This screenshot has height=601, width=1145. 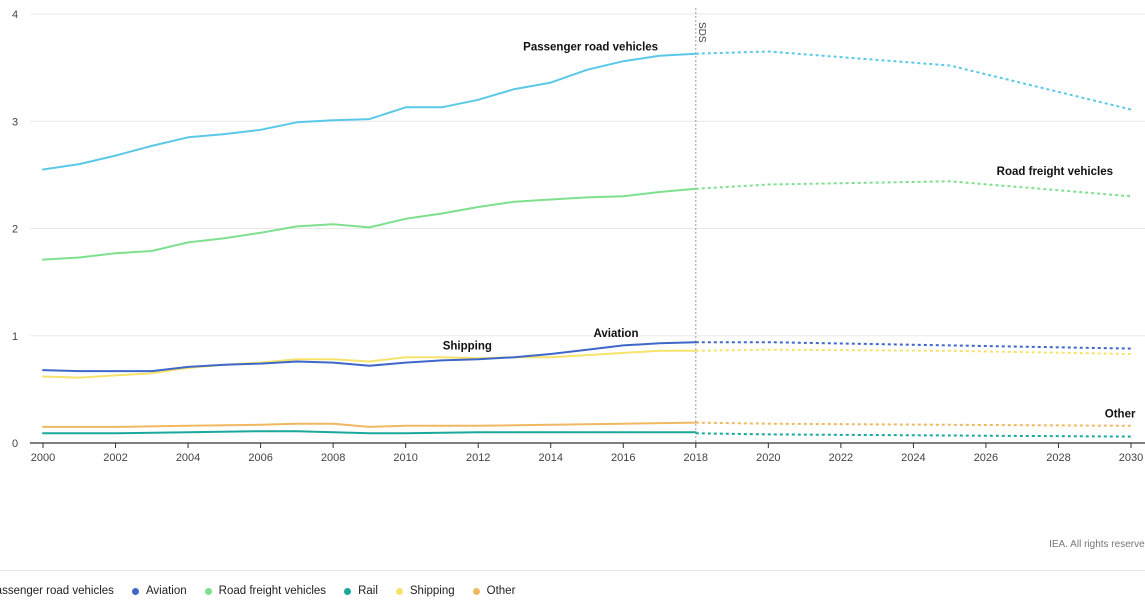 I want to click on legend-label: Aviation, so click(x=166, y=591).